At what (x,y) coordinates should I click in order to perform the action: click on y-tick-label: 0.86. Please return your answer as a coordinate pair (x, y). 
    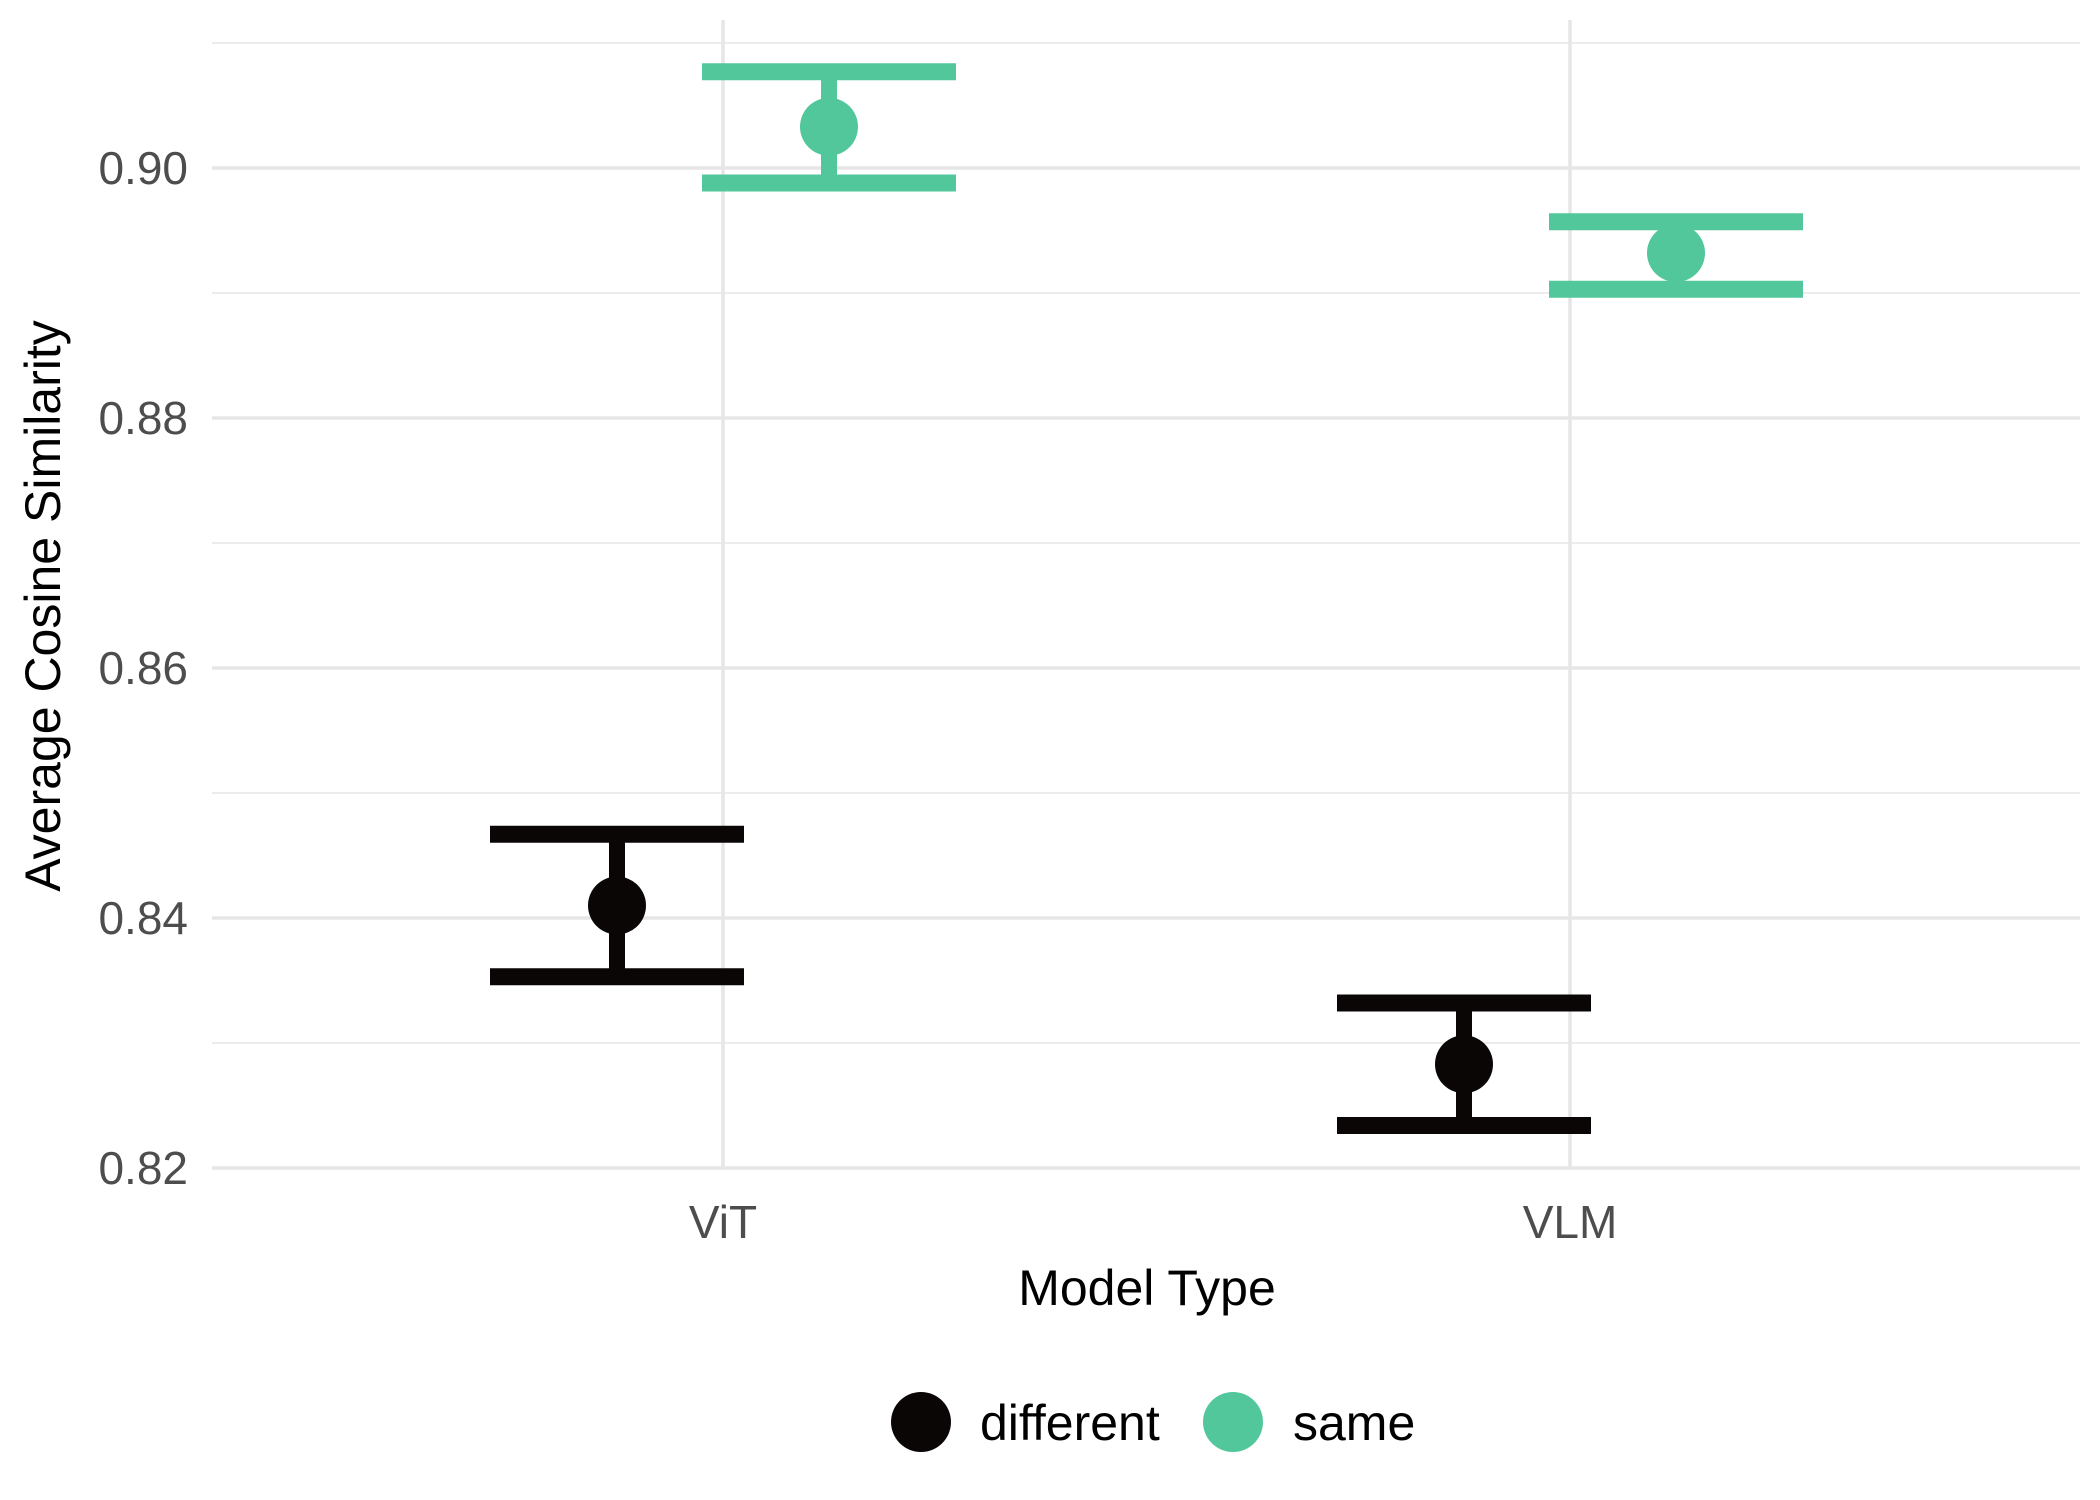
    Looking at the image, I should click on (143, 668).